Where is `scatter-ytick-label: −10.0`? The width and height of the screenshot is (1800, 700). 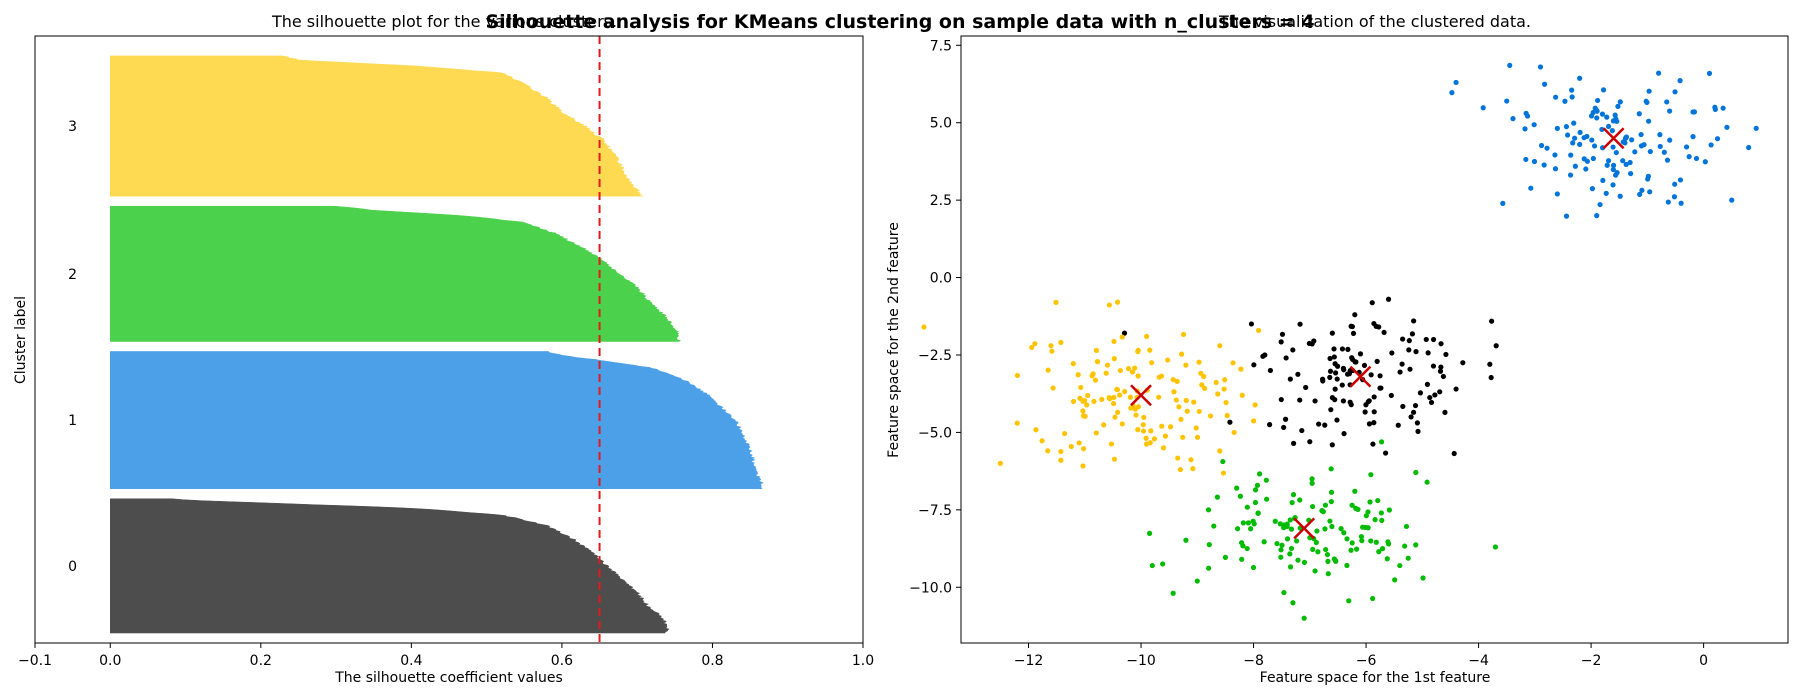
scatter-ytick-label: −10.0 is located at coordinates (930, 588).